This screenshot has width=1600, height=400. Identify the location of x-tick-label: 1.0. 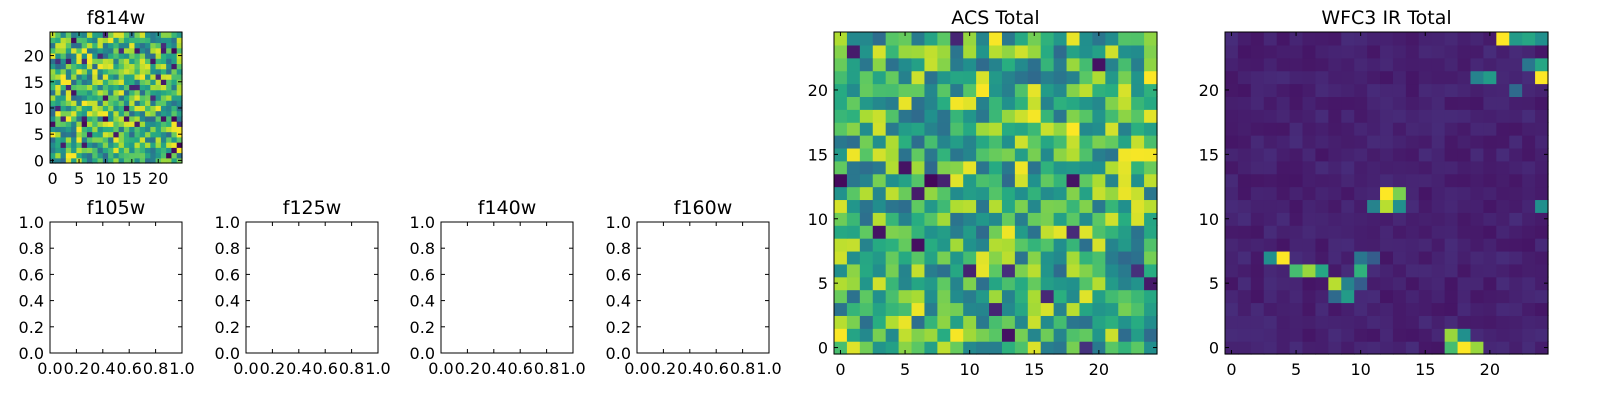
(181, 368).